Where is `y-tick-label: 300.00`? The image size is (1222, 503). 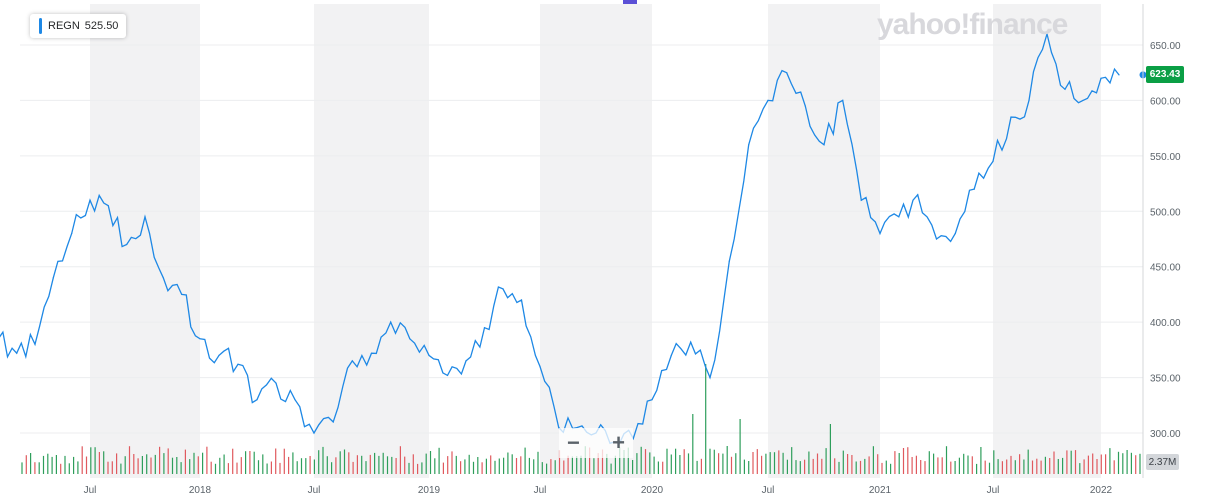 y-tick-label: 300.00 is located at coordinates (1165, 434).